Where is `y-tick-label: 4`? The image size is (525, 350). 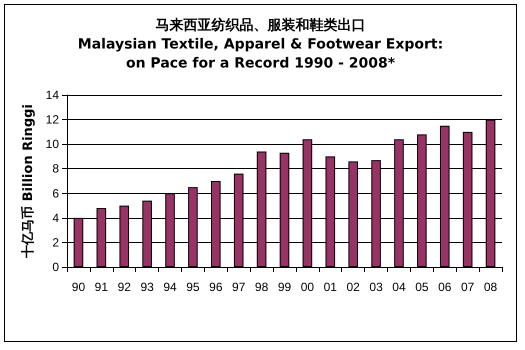 y-tick-label: 4 is located at coordinates (56, 217).